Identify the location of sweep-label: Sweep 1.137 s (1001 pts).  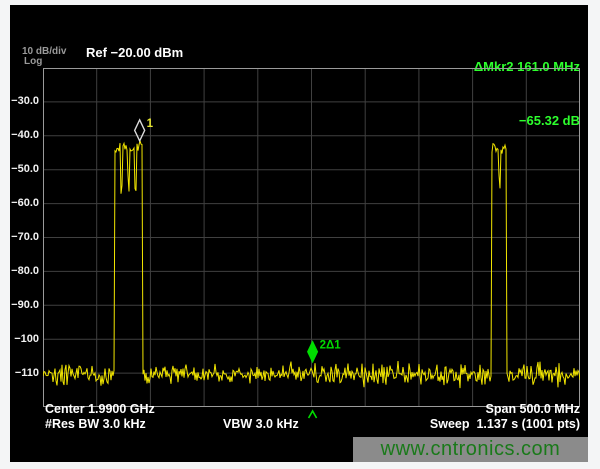
(504, 424).